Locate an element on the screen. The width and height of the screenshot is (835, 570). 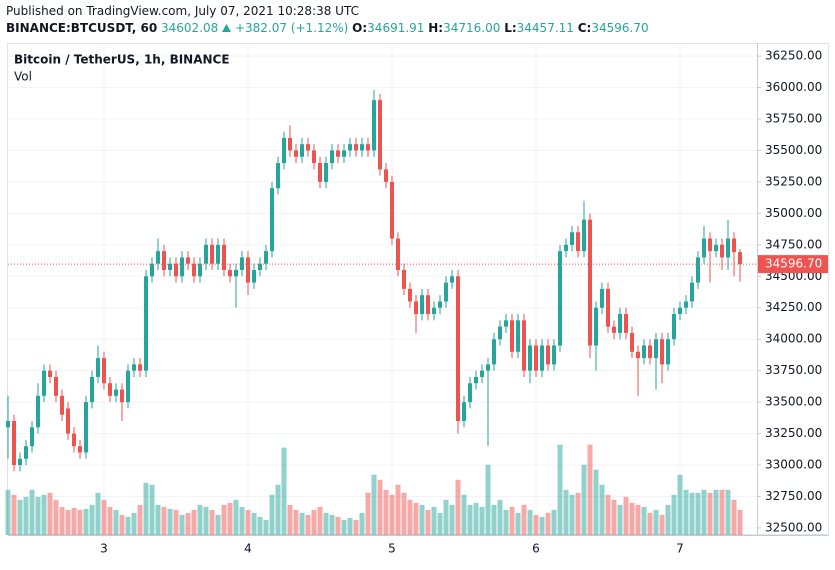
y-tick-label: 35000.00 is located at coordinates (793, 213).